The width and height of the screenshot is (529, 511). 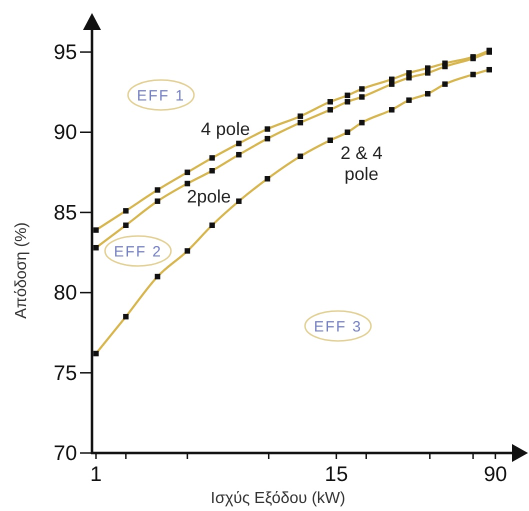 What do you see at coordinates (338, 327) in the screenshot?
I see `annotation: EFF 3` at bounding box center [338, 327].